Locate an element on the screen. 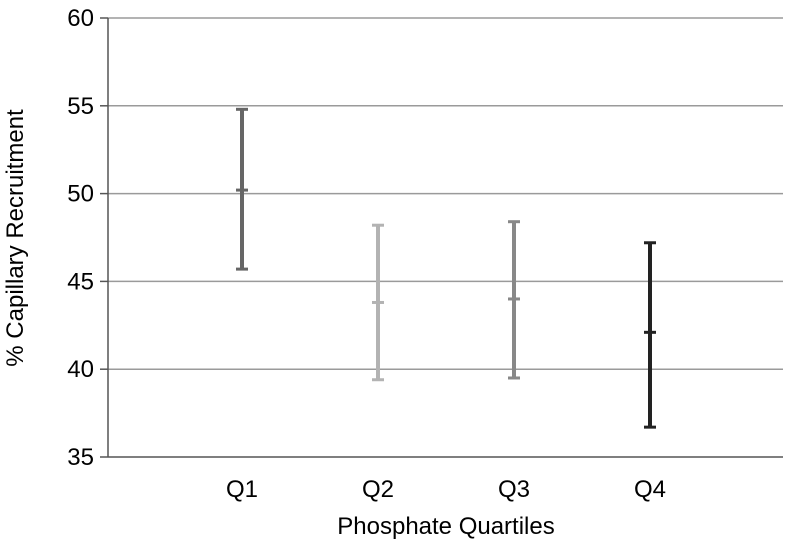 The image size is (787, 543). y-axis-title: % Capillary Recruitment is located at coordinates (15, 238).